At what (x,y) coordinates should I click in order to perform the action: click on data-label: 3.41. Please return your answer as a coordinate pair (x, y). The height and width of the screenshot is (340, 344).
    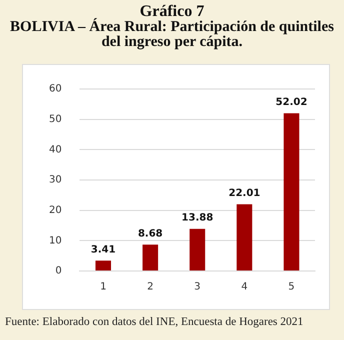
    Looking at the image, I should click on (103, 250).